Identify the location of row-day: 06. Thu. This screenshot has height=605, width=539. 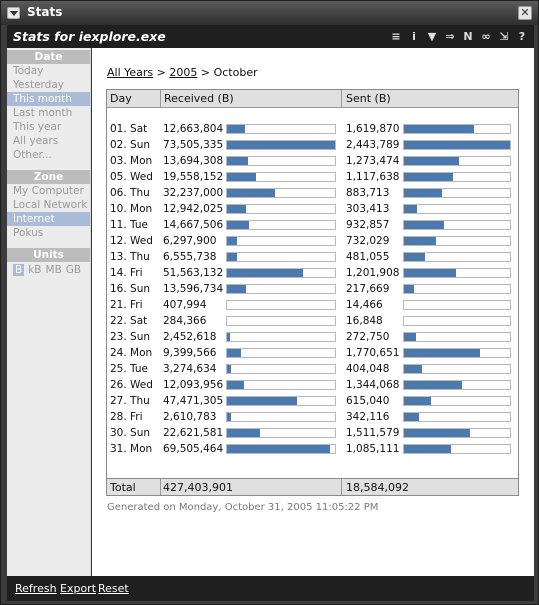
(130, 193).